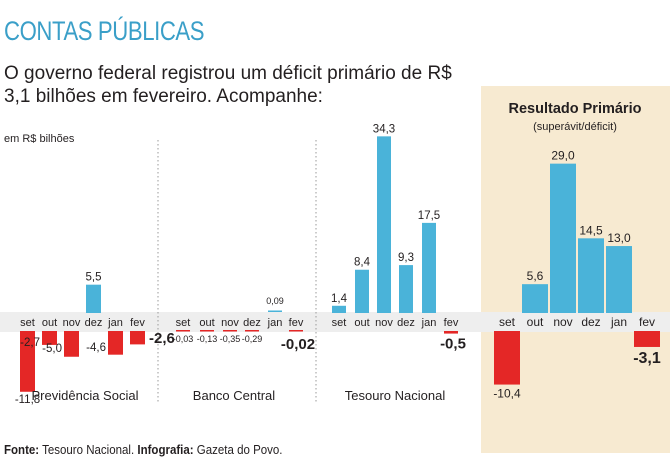 The height and width of the screenshot is (462, 670). Describe the element at coordinates (27, 323) in the screenshot. I see `month-label-1-set: set` at that location.